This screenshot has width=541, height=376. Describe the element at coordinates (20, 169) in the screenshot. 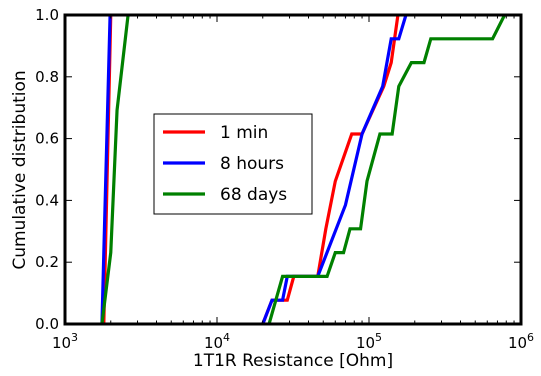

I see `y-axis-label: Cumulative distribution` at that location.